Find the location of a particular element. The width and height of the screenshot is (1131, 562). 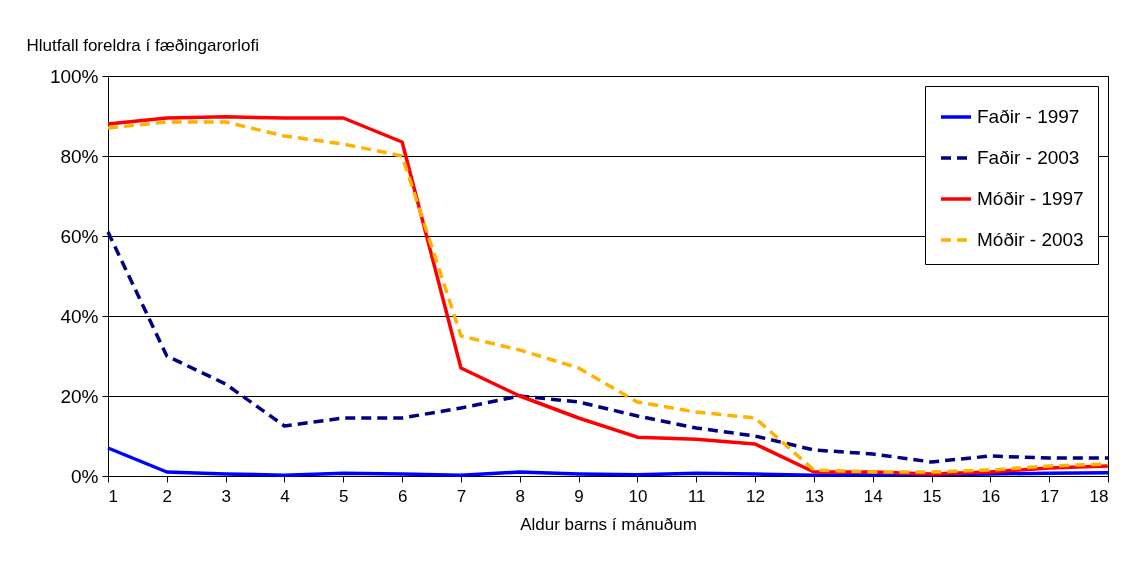

y-tick-label: 20% is located at coordinates (79, 396).